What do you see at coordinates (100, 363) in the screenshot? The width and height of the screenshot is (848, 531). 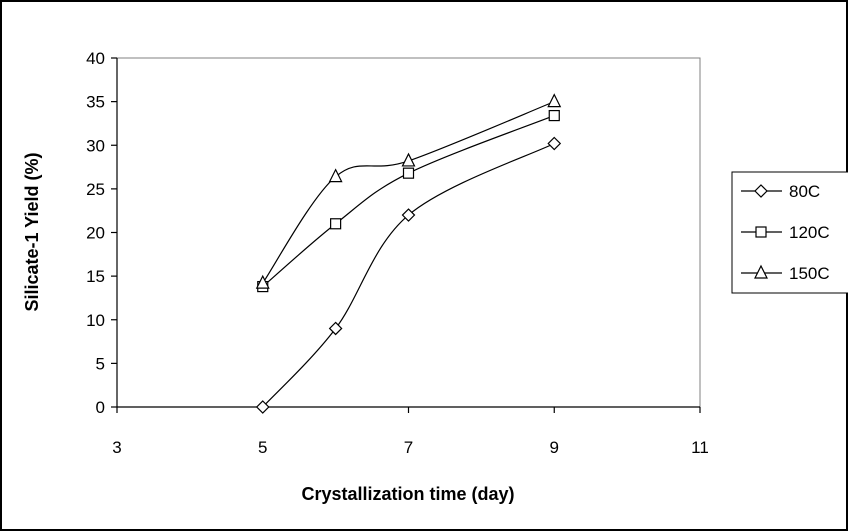 I see `y-tick-label: 5` at bounding box center [100, 363].